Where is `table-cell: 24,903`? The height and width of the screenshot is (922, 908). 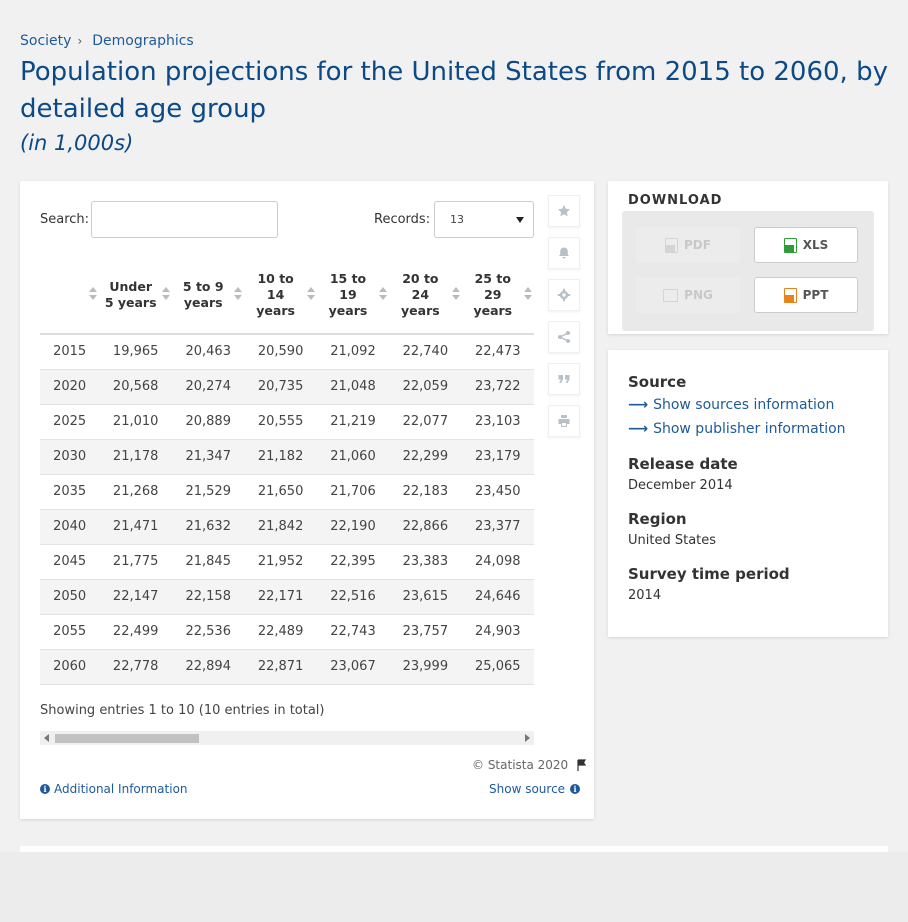 table-cell: 24,903 is located at coordinates (497, 632).